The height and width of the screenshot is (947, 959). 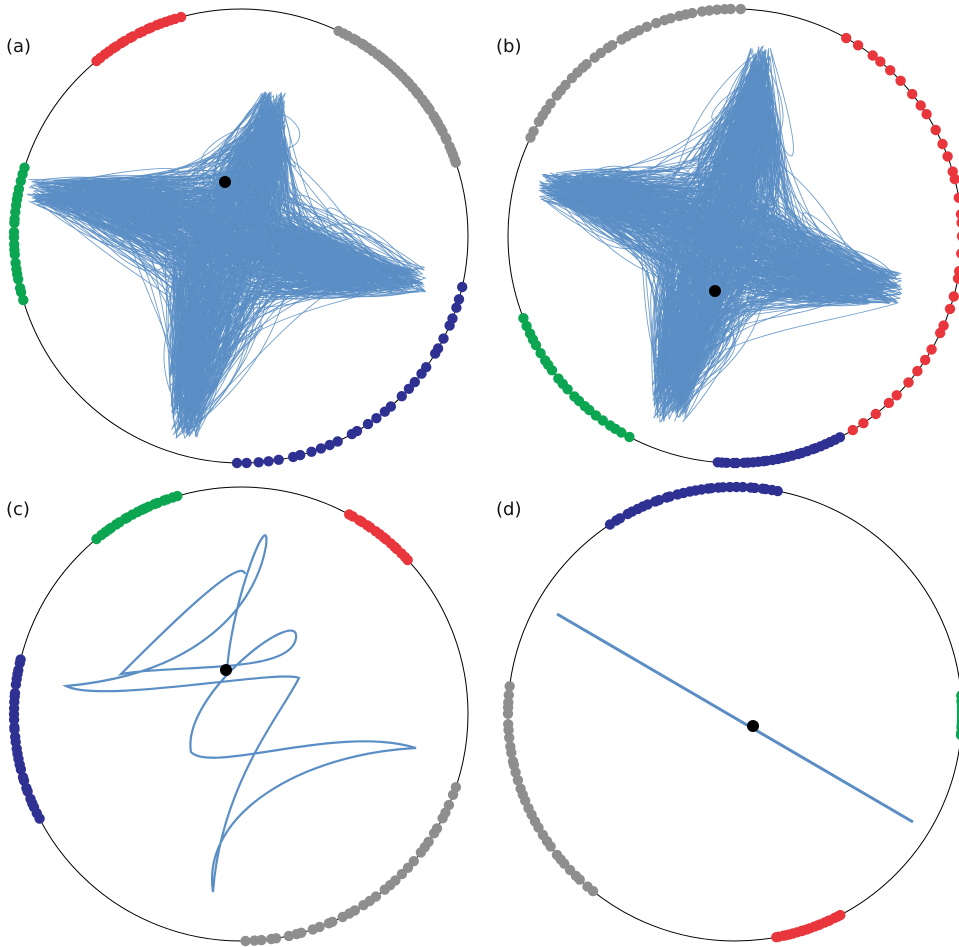 I want to click on center-point, so click(x=225, y=182).